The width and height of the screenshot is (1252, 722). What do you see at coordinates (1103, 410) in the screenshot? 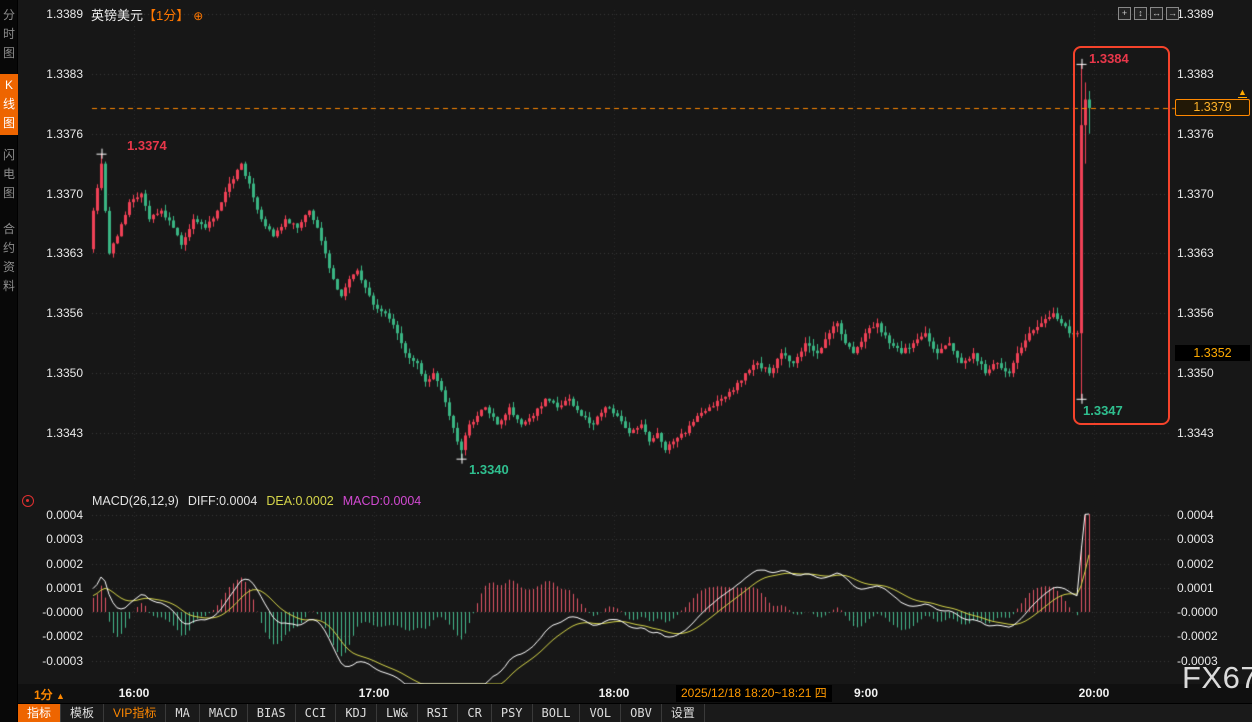
I see `price-marker-label: 1.3347` at bounding box center [1103, 410].